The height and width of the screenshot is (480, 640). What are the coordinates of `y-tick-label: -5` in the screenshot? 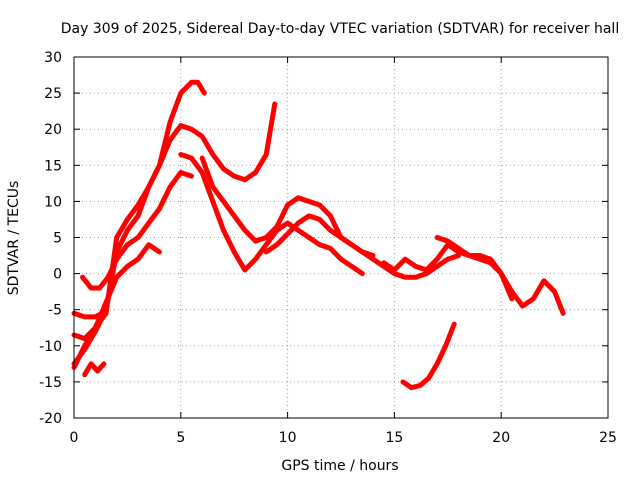 It's located at (55, 311).